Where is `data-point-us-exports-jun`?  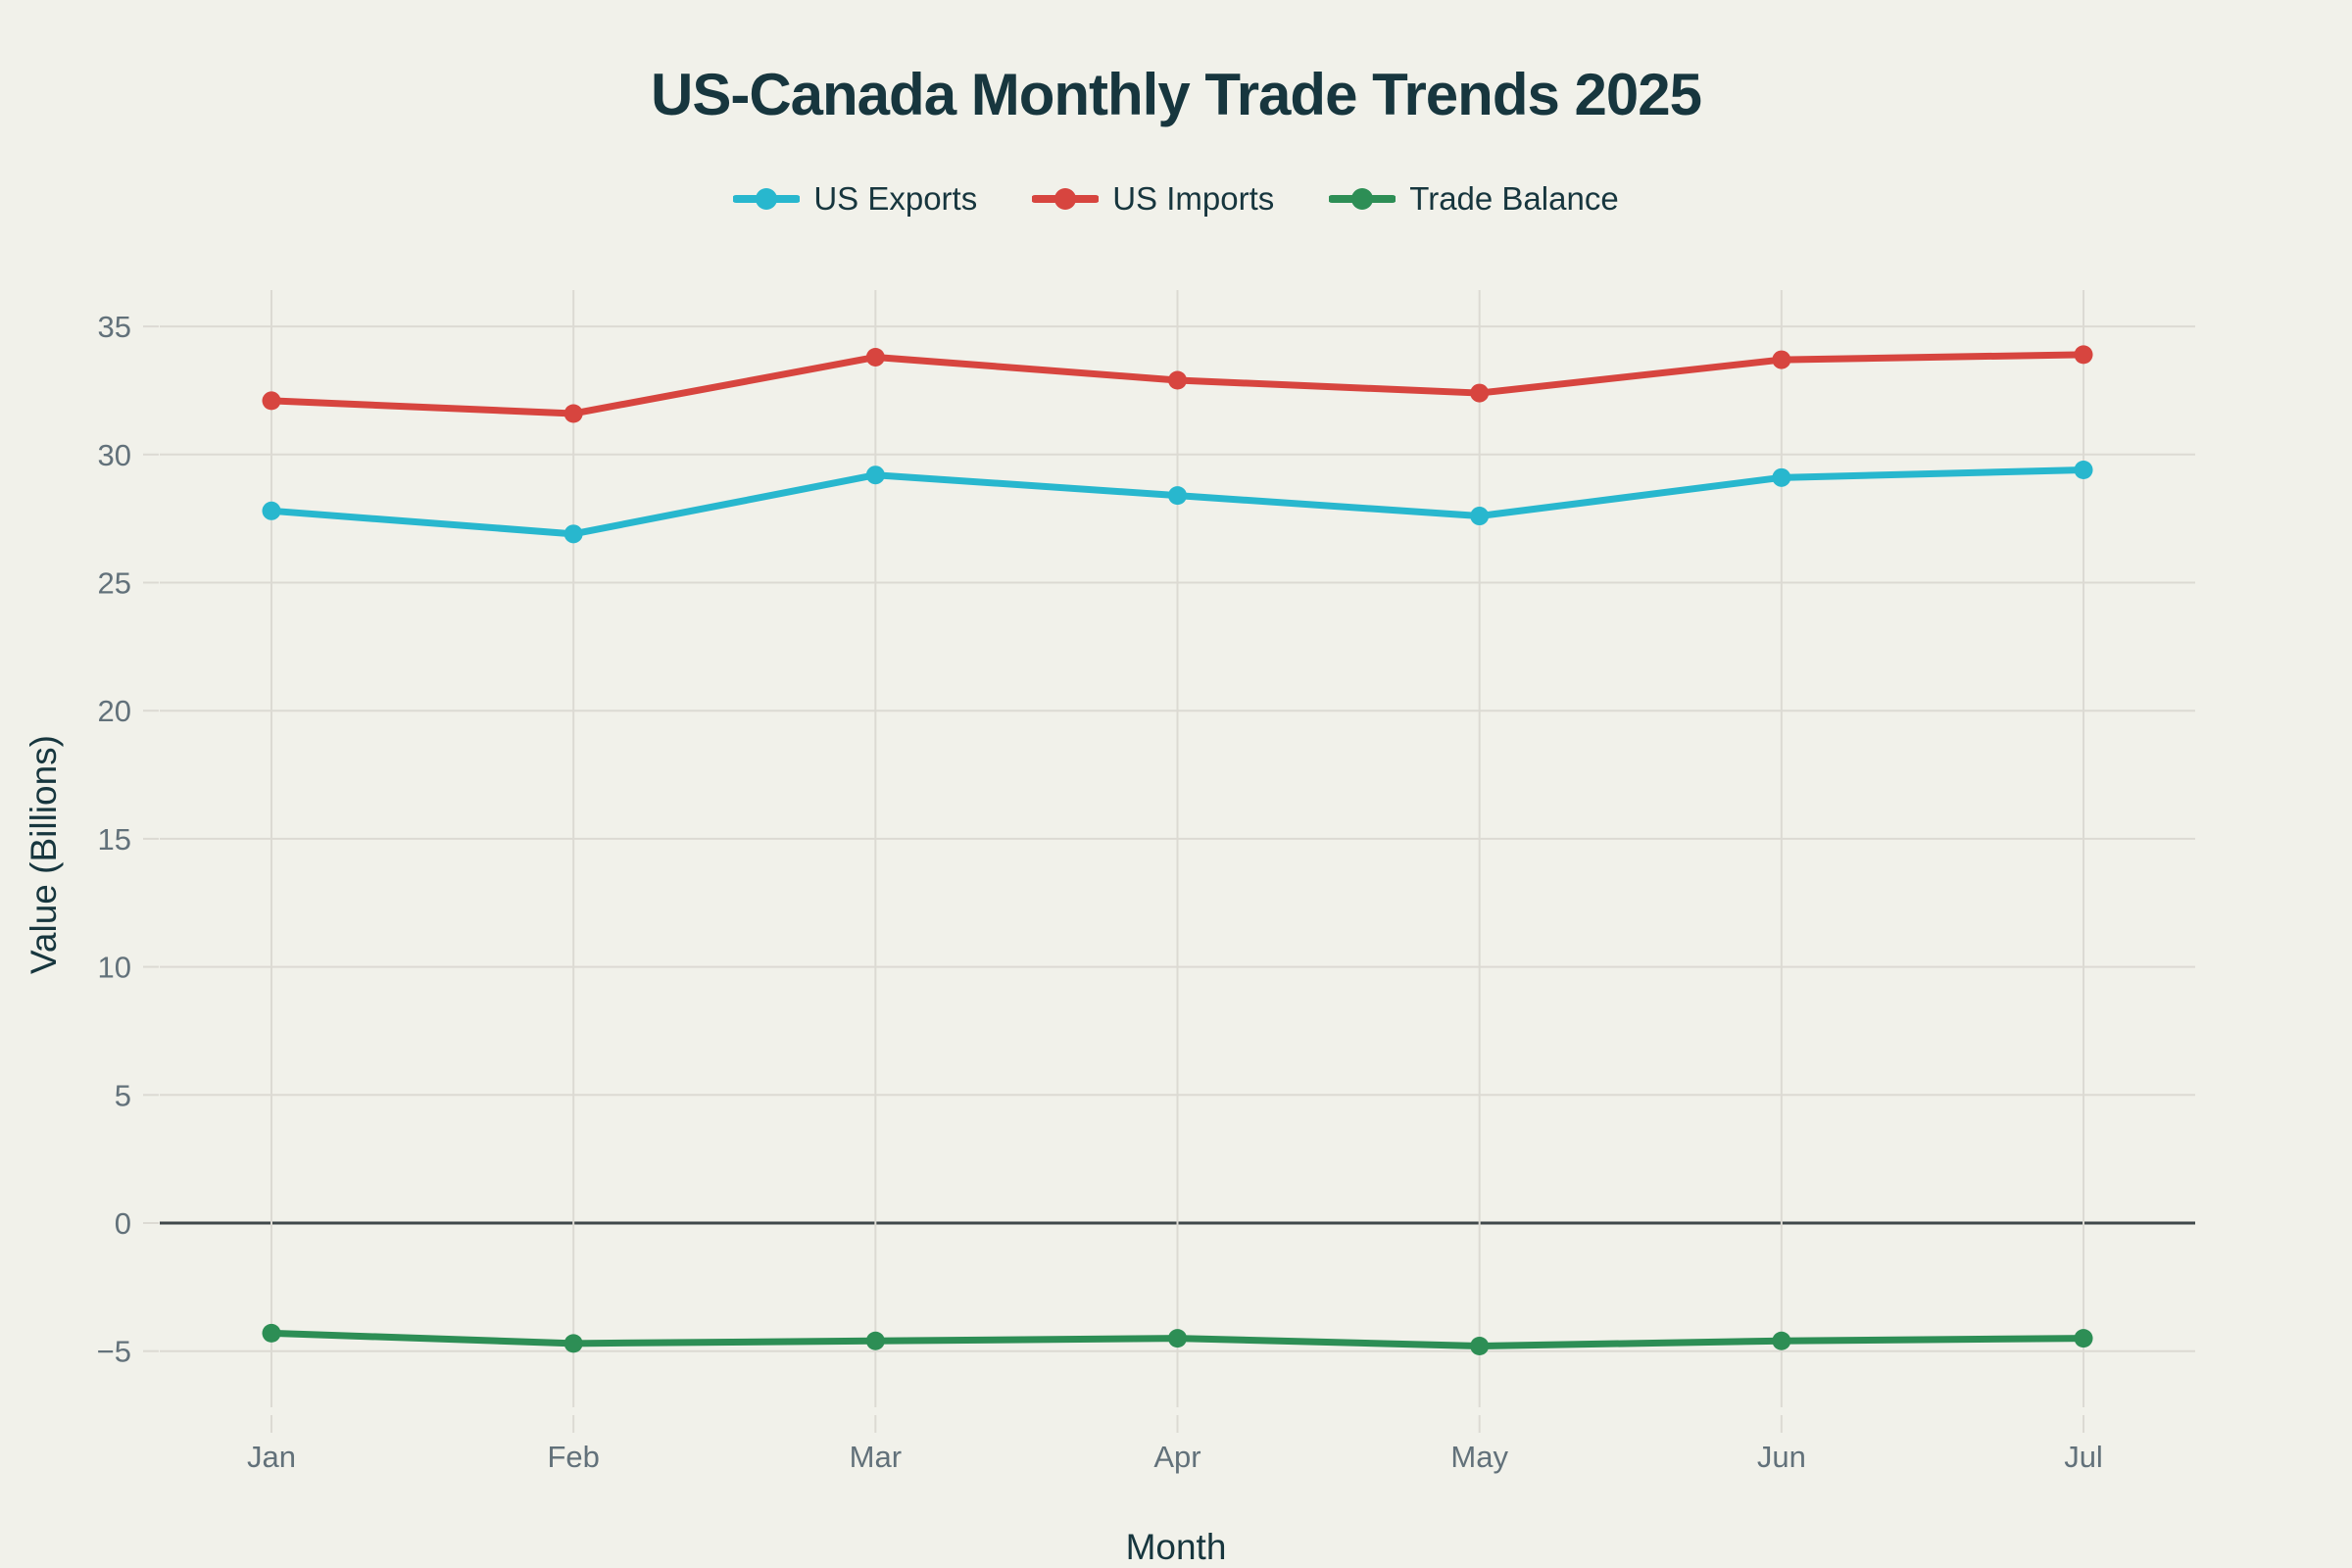
data-point-us-exports-jun is located at coordinates (1781, 477).